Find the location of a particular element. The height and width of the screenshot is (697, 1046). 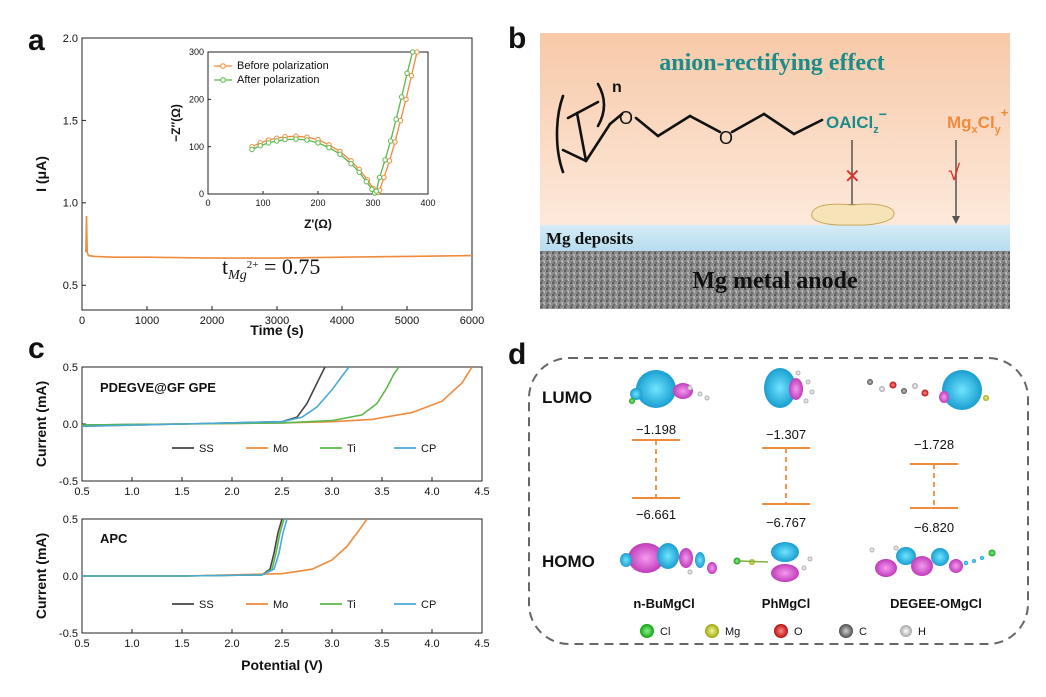

x-tick-label: 1.0 is located at coordinates (131, 644).